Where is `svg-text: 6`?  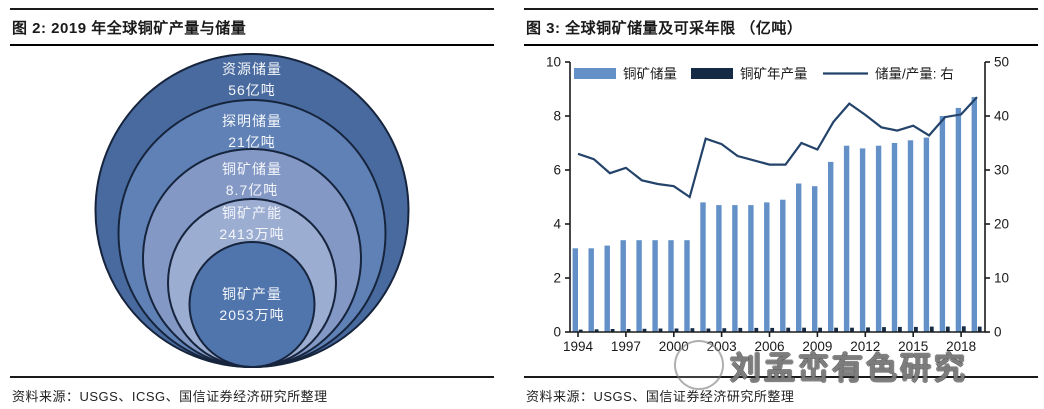
svg-text: 6 is located at coordinates (557, 170).